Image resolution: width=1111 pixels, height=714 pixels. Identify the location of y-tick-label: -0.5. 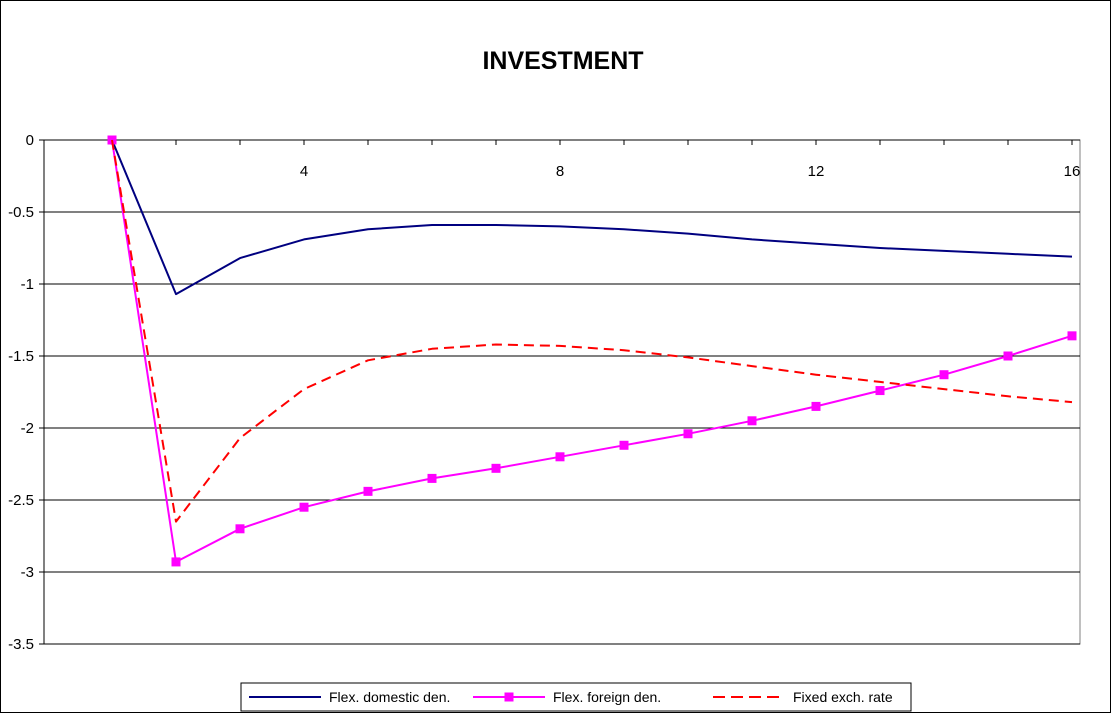
(21, 212).